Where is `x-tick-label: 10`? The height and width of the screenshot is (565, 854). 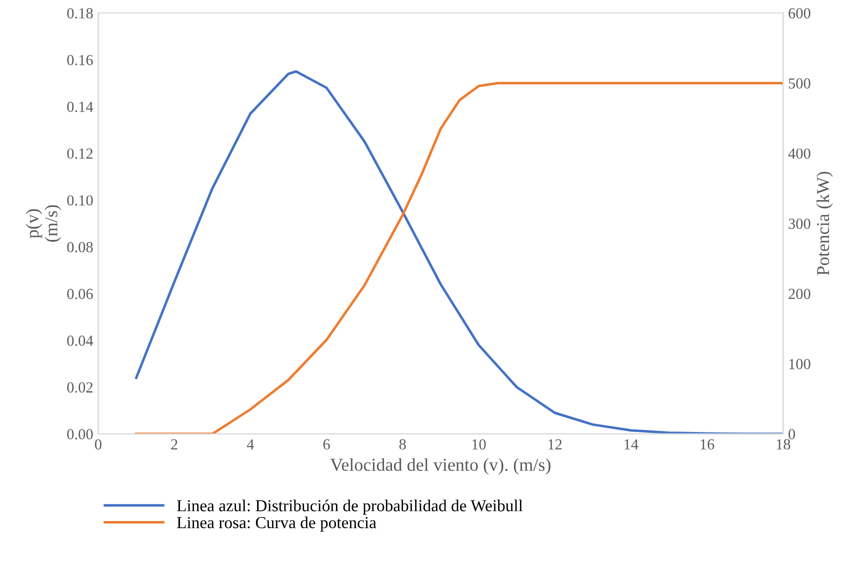 x-tick-label: 10 is located at coordinates (479, 444).